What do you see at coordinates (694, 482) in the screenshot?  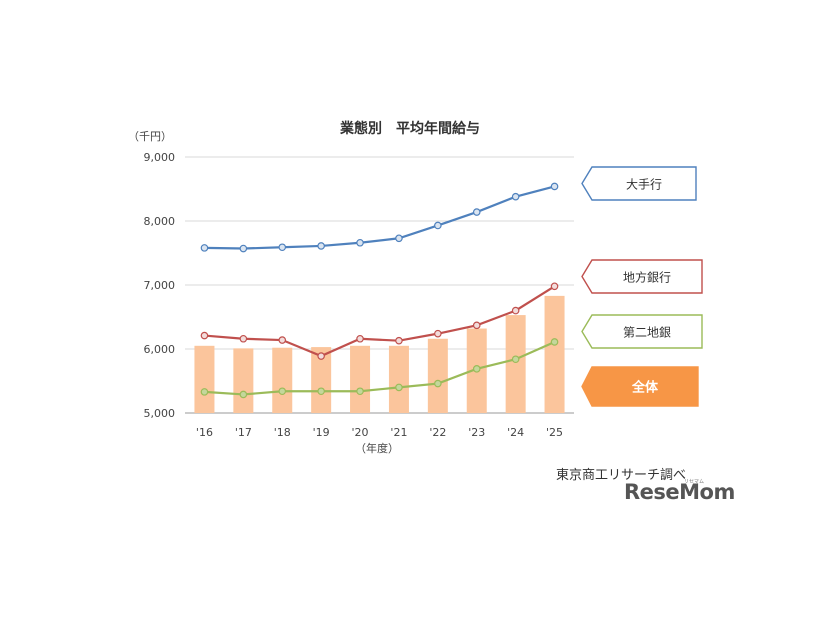 I see `resemom-logo-ruby: リセマム` at bounding box center [694, 482].